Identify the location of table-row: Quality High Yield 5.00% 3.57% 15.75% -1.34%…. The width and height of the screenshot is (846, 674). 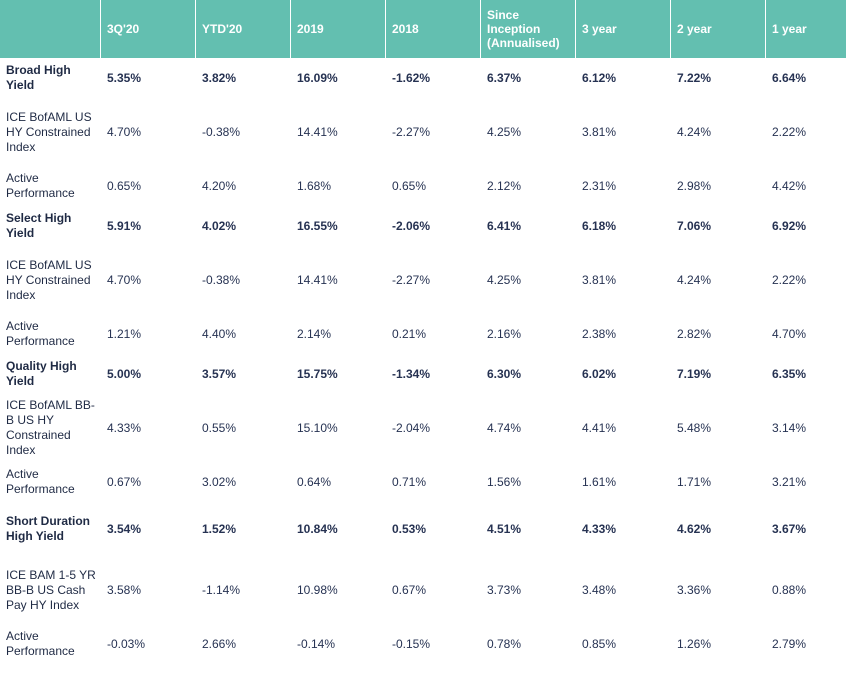
(423, 374).